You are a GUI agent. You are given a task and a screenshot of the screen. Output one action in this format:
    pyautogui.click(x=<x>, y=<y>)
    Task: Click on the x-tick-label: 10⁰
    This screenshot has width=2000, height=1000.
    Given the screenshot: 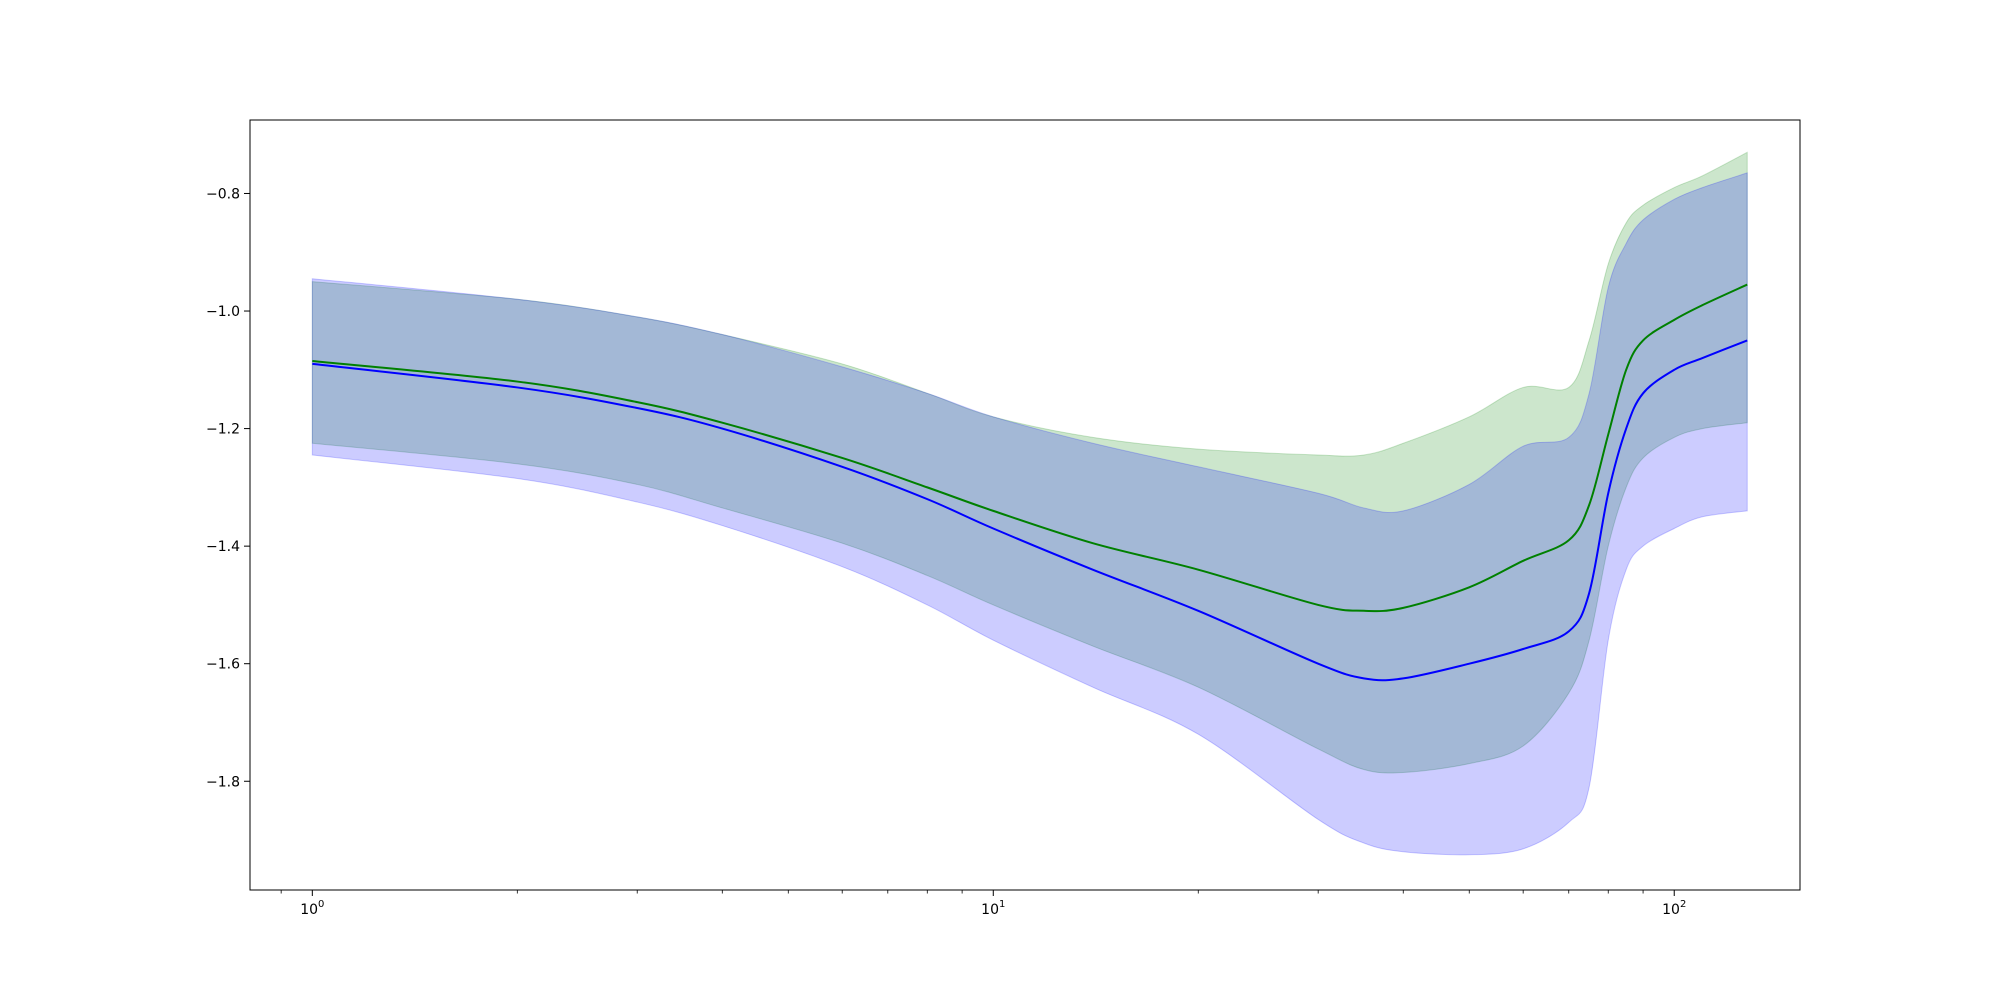 What is the action you would take?
    pyautogui.click(x=312, y=908)
    